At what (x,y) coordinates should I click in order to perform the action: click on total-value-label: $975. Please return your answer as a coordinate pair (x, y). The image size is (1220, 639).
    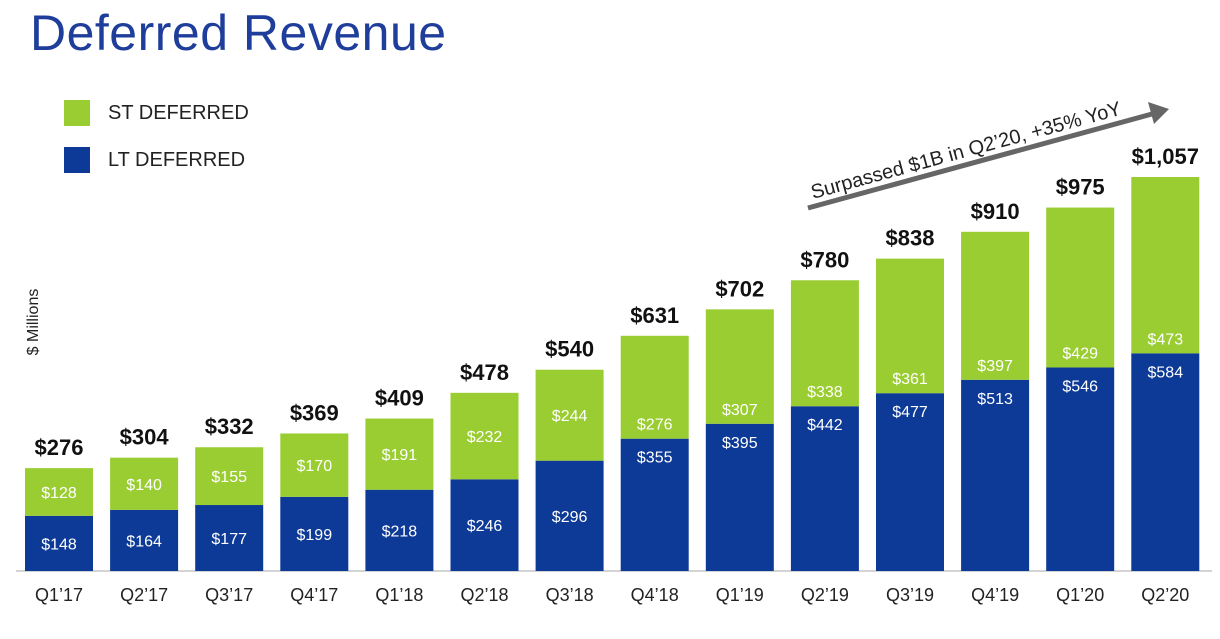
    Looking at the image, I should click on (1080, 187).